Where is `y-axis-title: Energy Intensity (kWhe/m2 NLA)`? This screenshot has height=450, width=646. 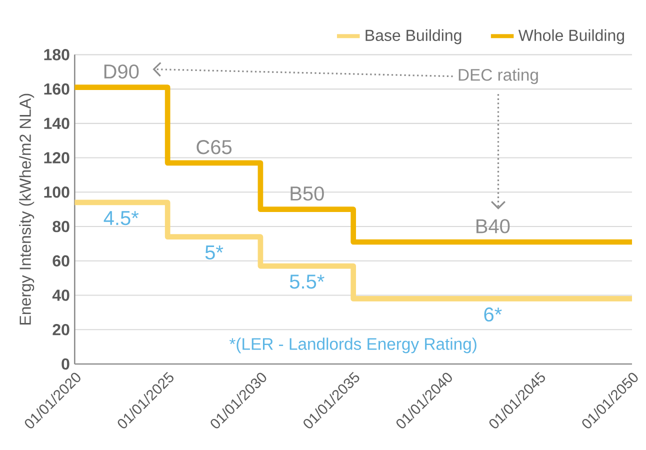
y-axis-title: Energy Intensity (kWhe/m2 NLA) is located at coordinates (26, 209).